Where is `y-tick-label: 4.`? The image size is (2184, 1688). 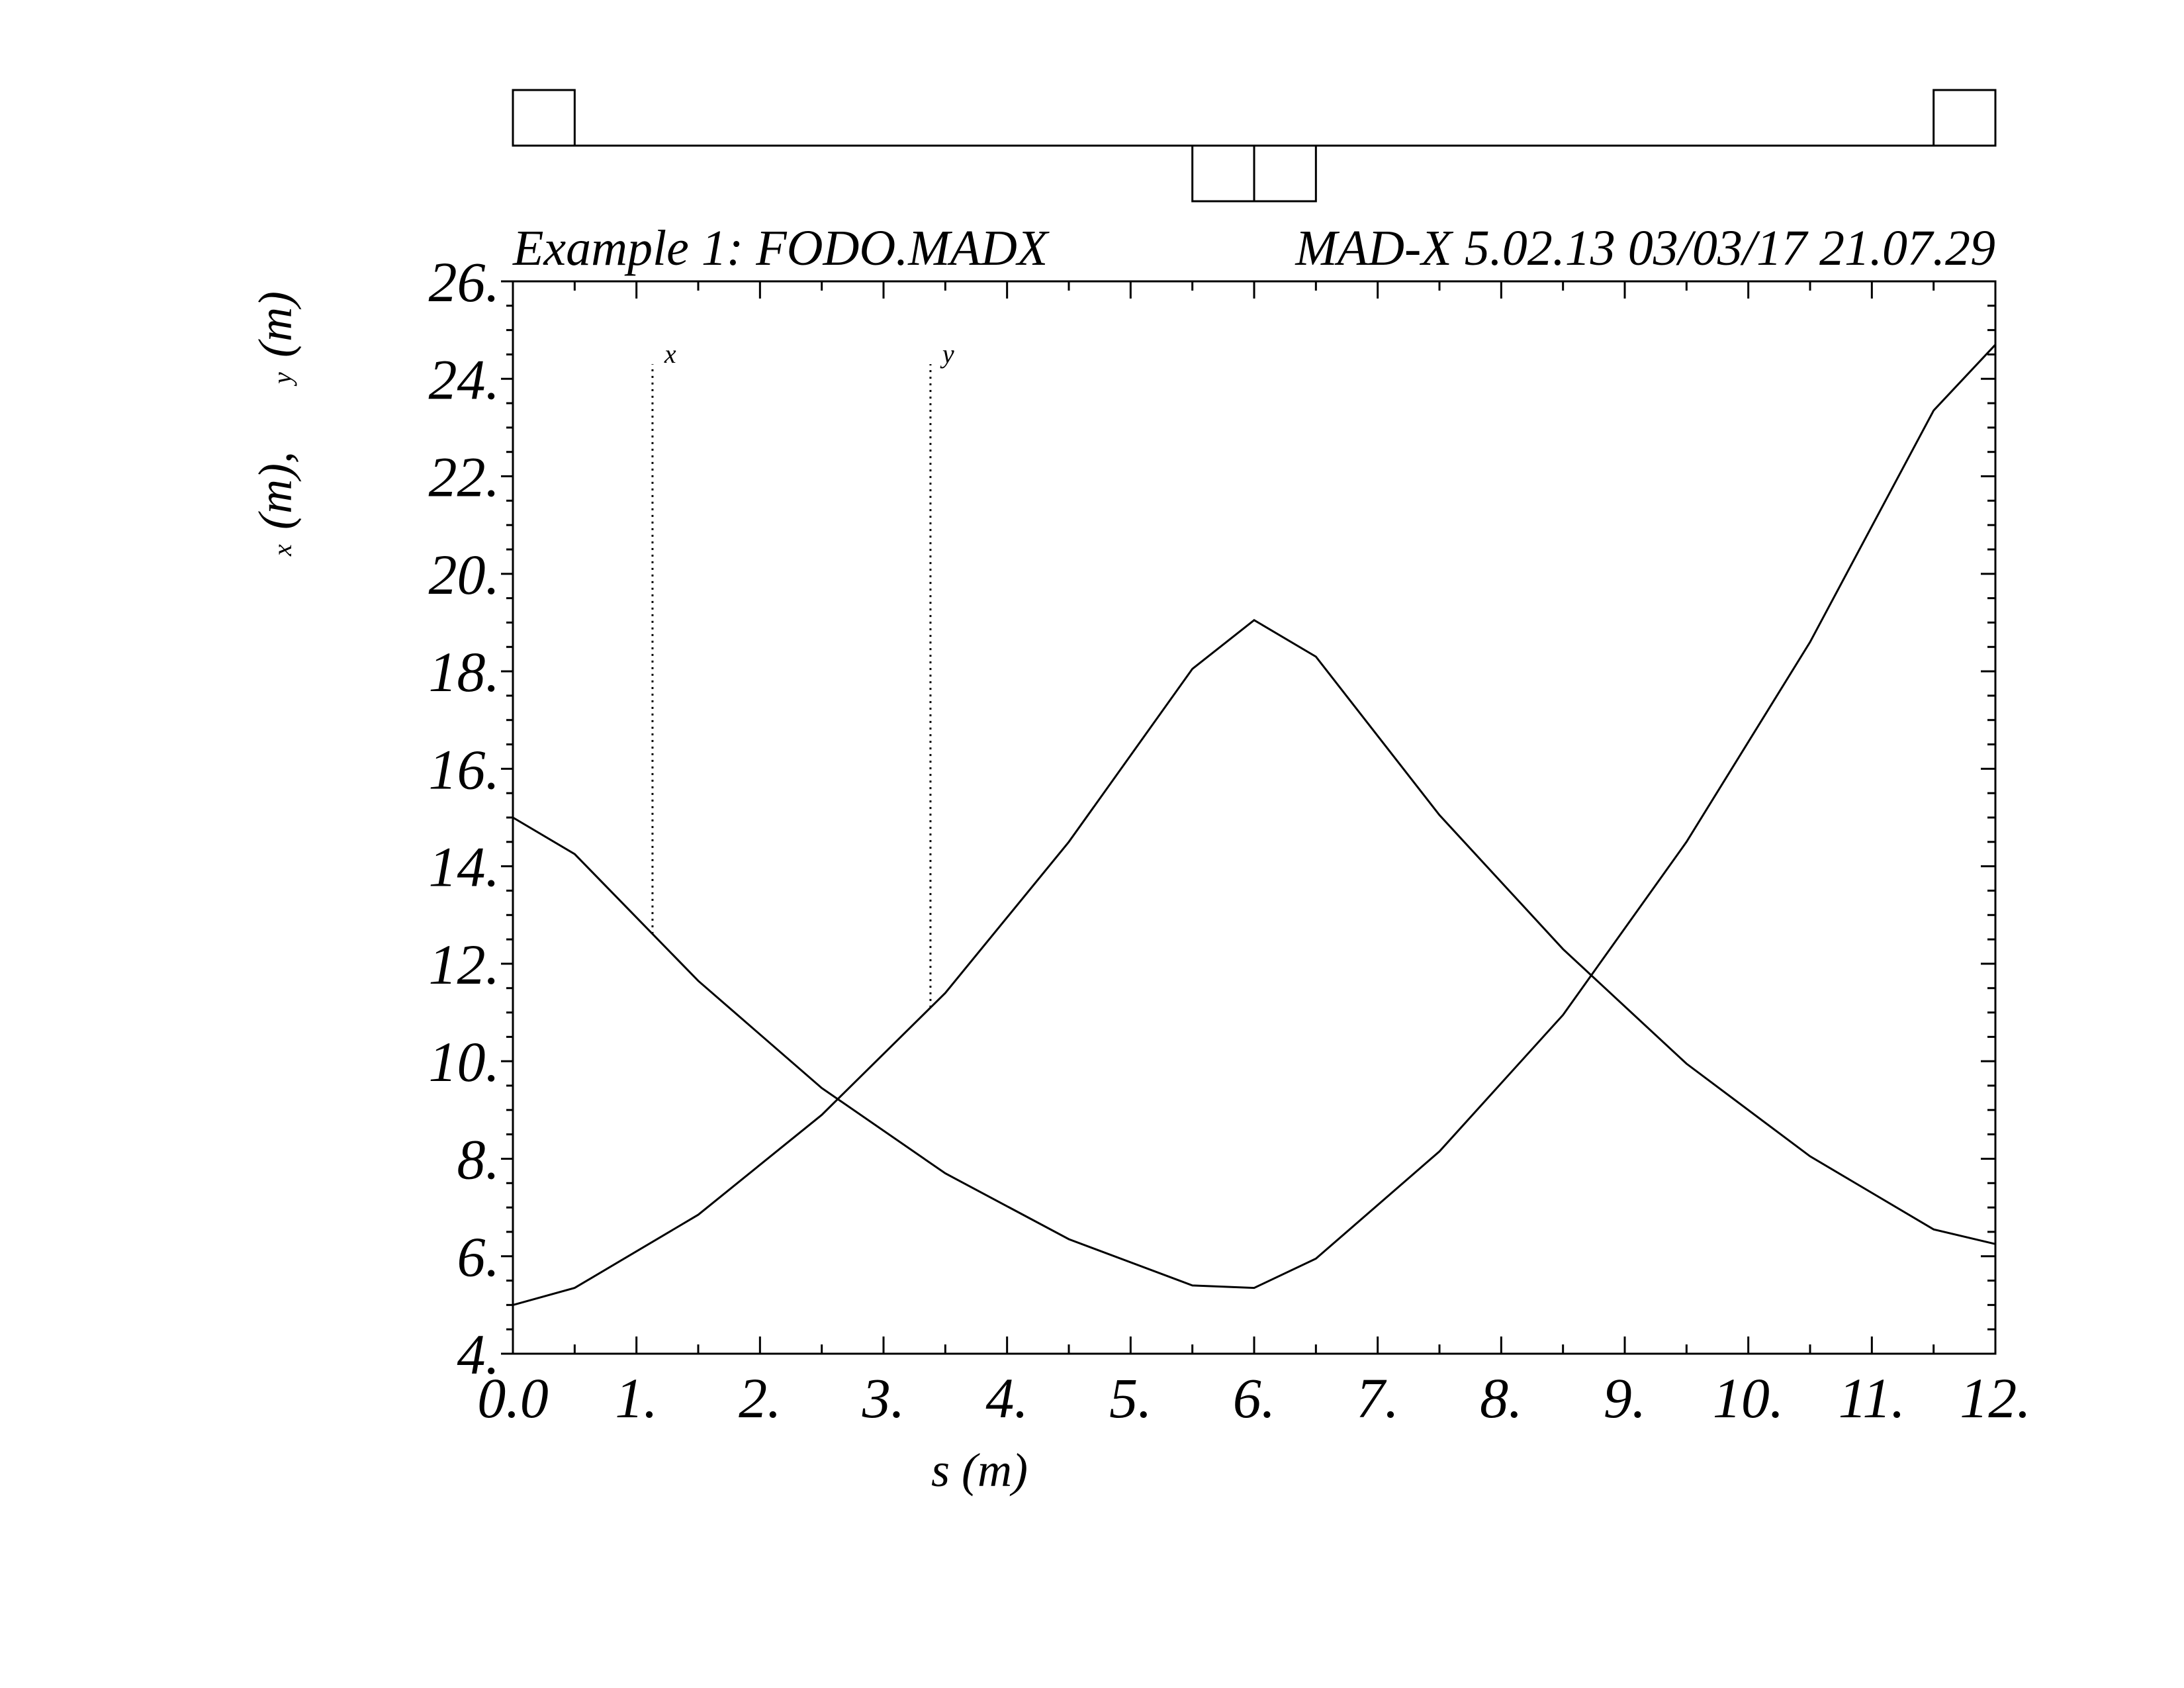 y-tick-label: 4. is located at coordinates (478, 1354).